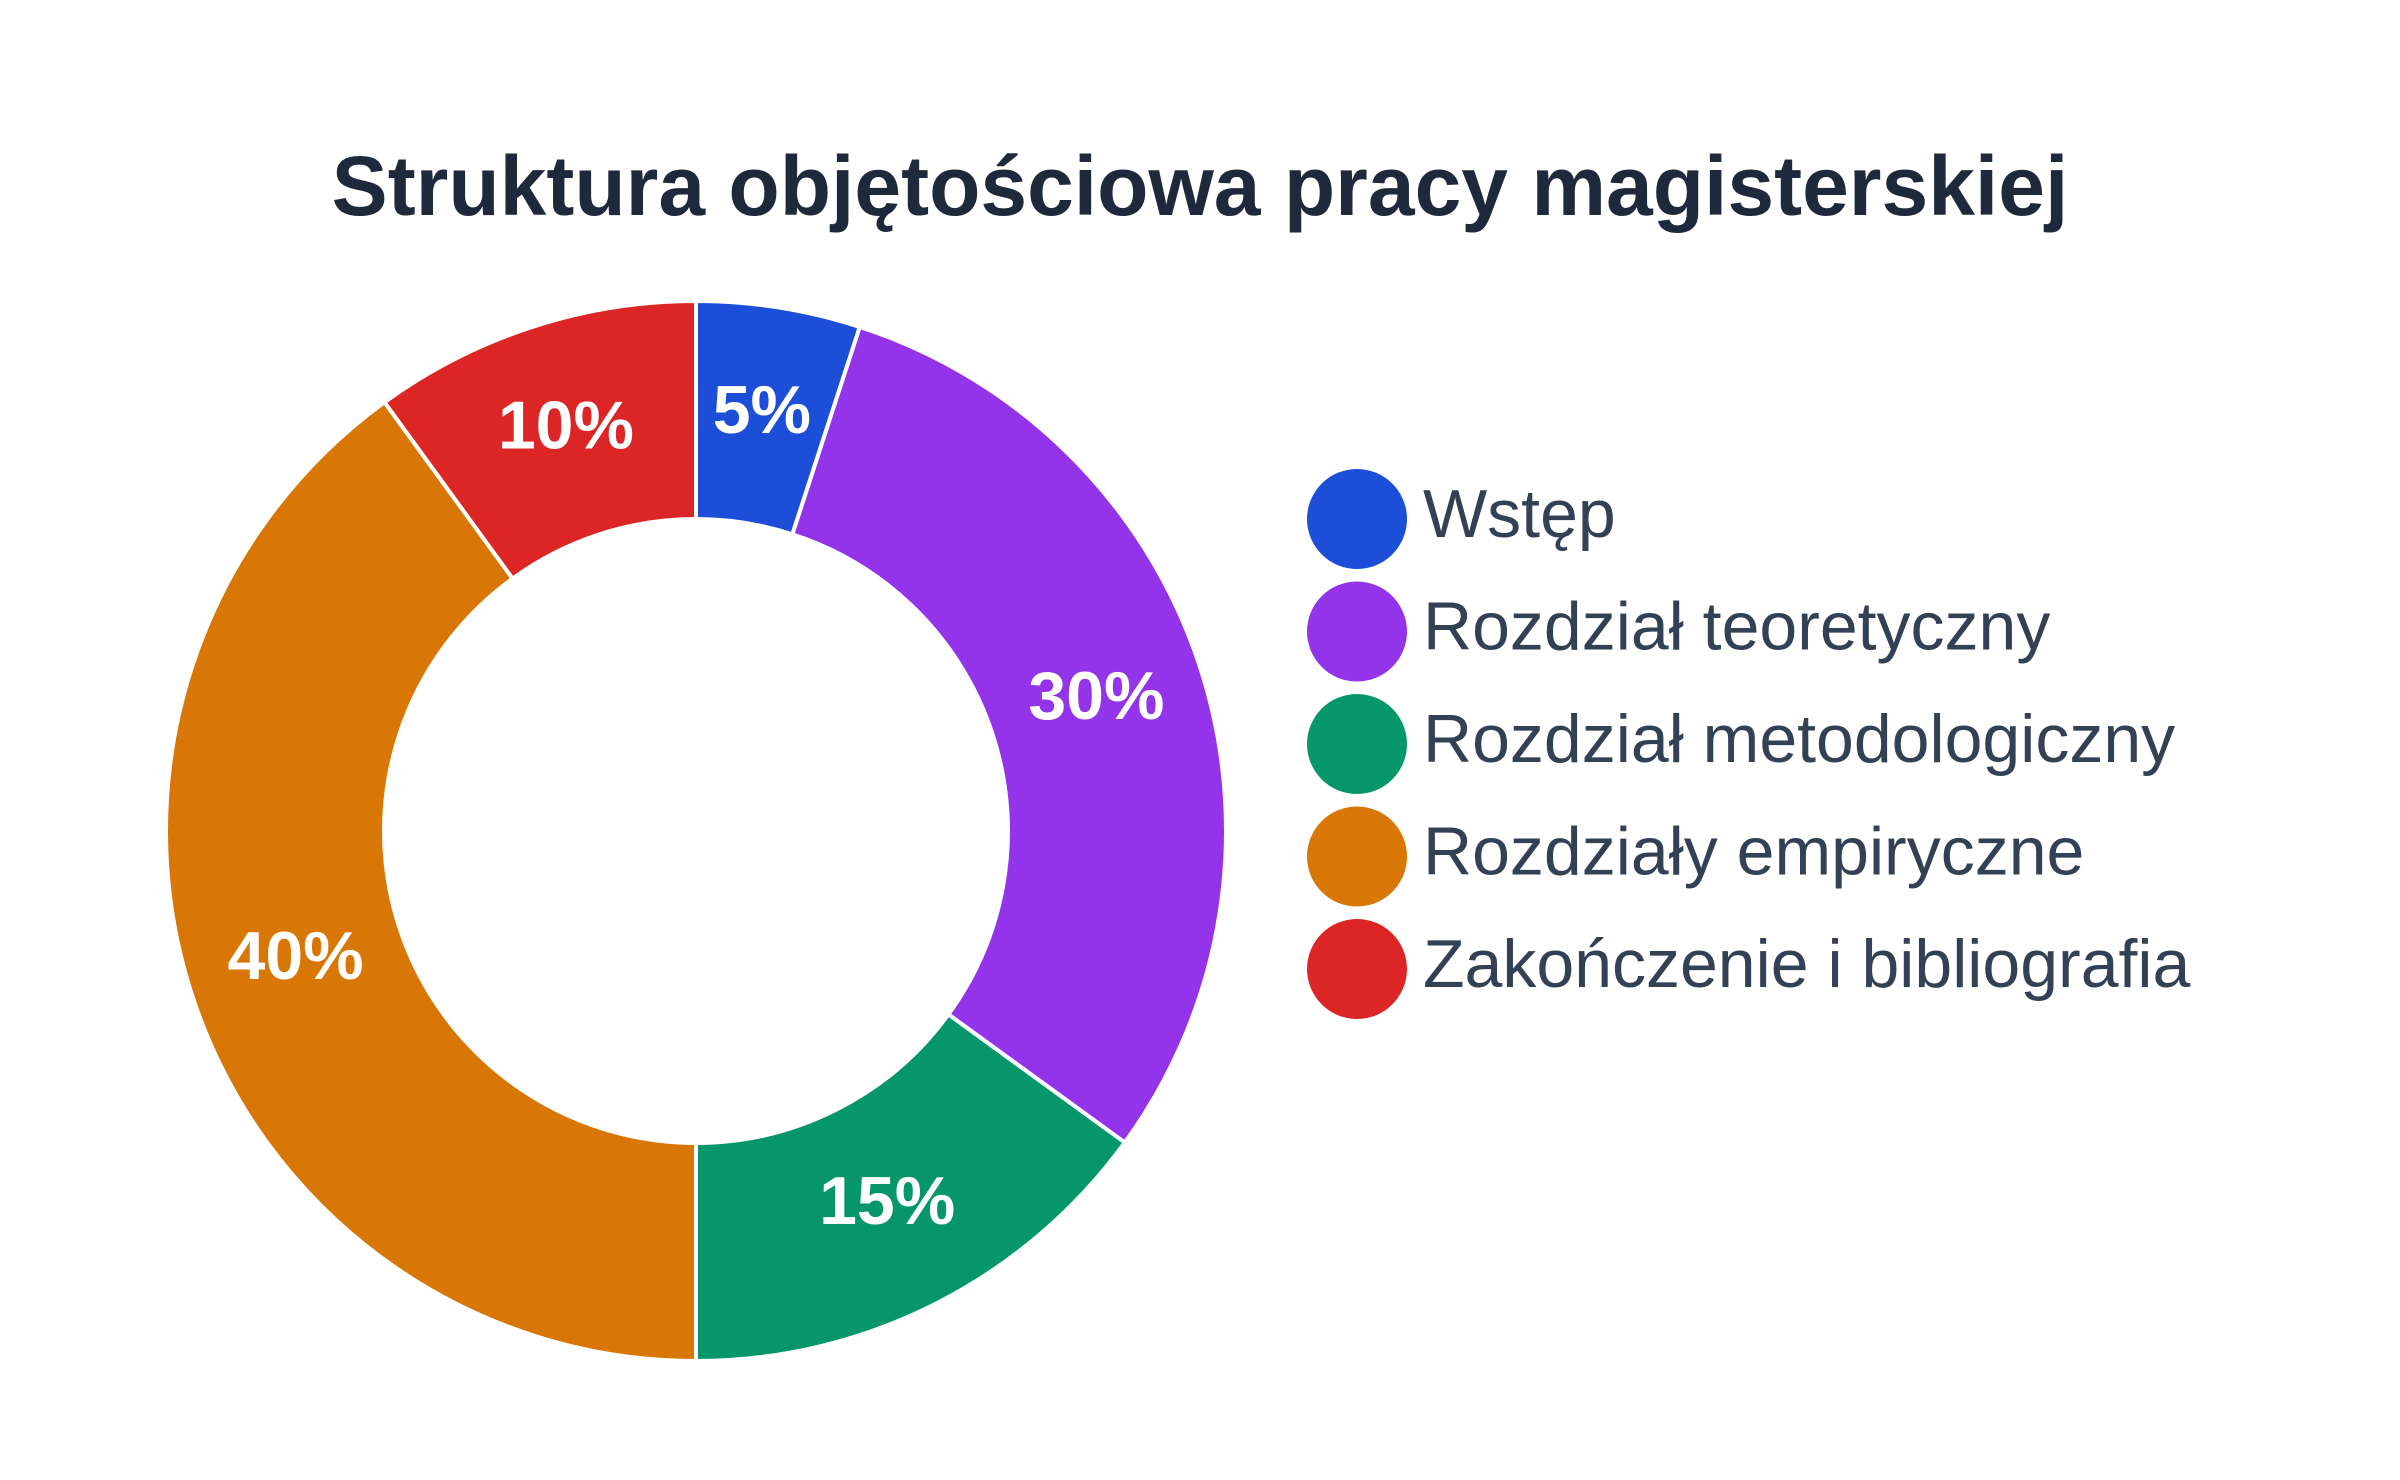 The image size is (2400, 1480). I want to click on legend-label: Rozdział metodologiczny, so click(1799, 739).